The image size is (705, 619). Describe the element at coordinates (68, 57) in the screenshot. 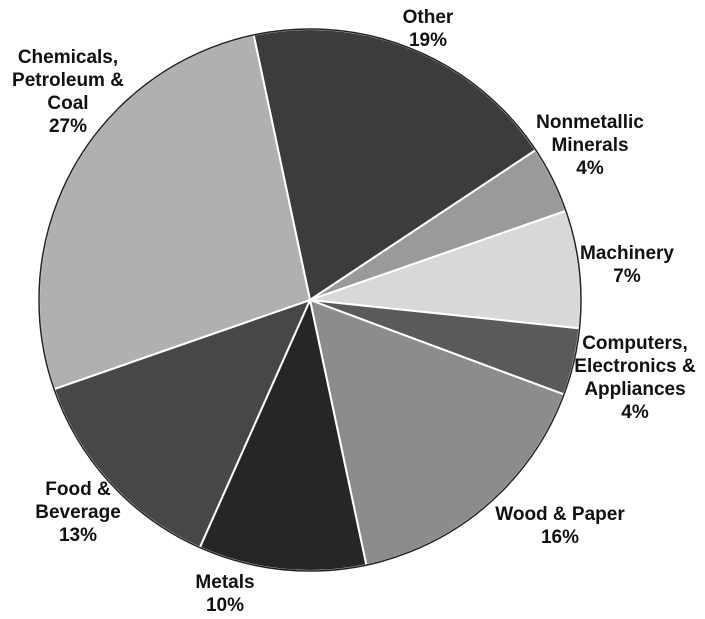

I see `category-label: Chemicals,` at that location.